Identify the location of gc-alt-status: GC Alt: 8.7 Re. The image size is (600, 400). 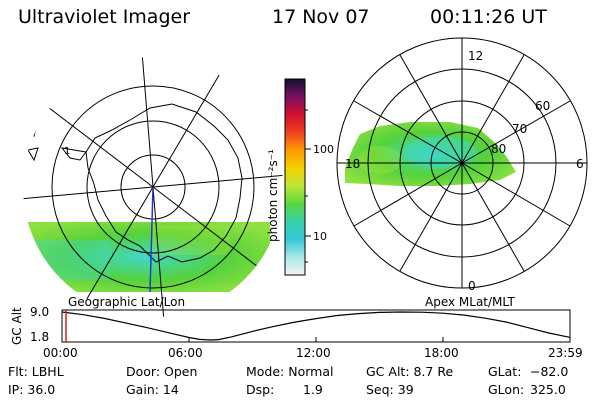
(410, 371).